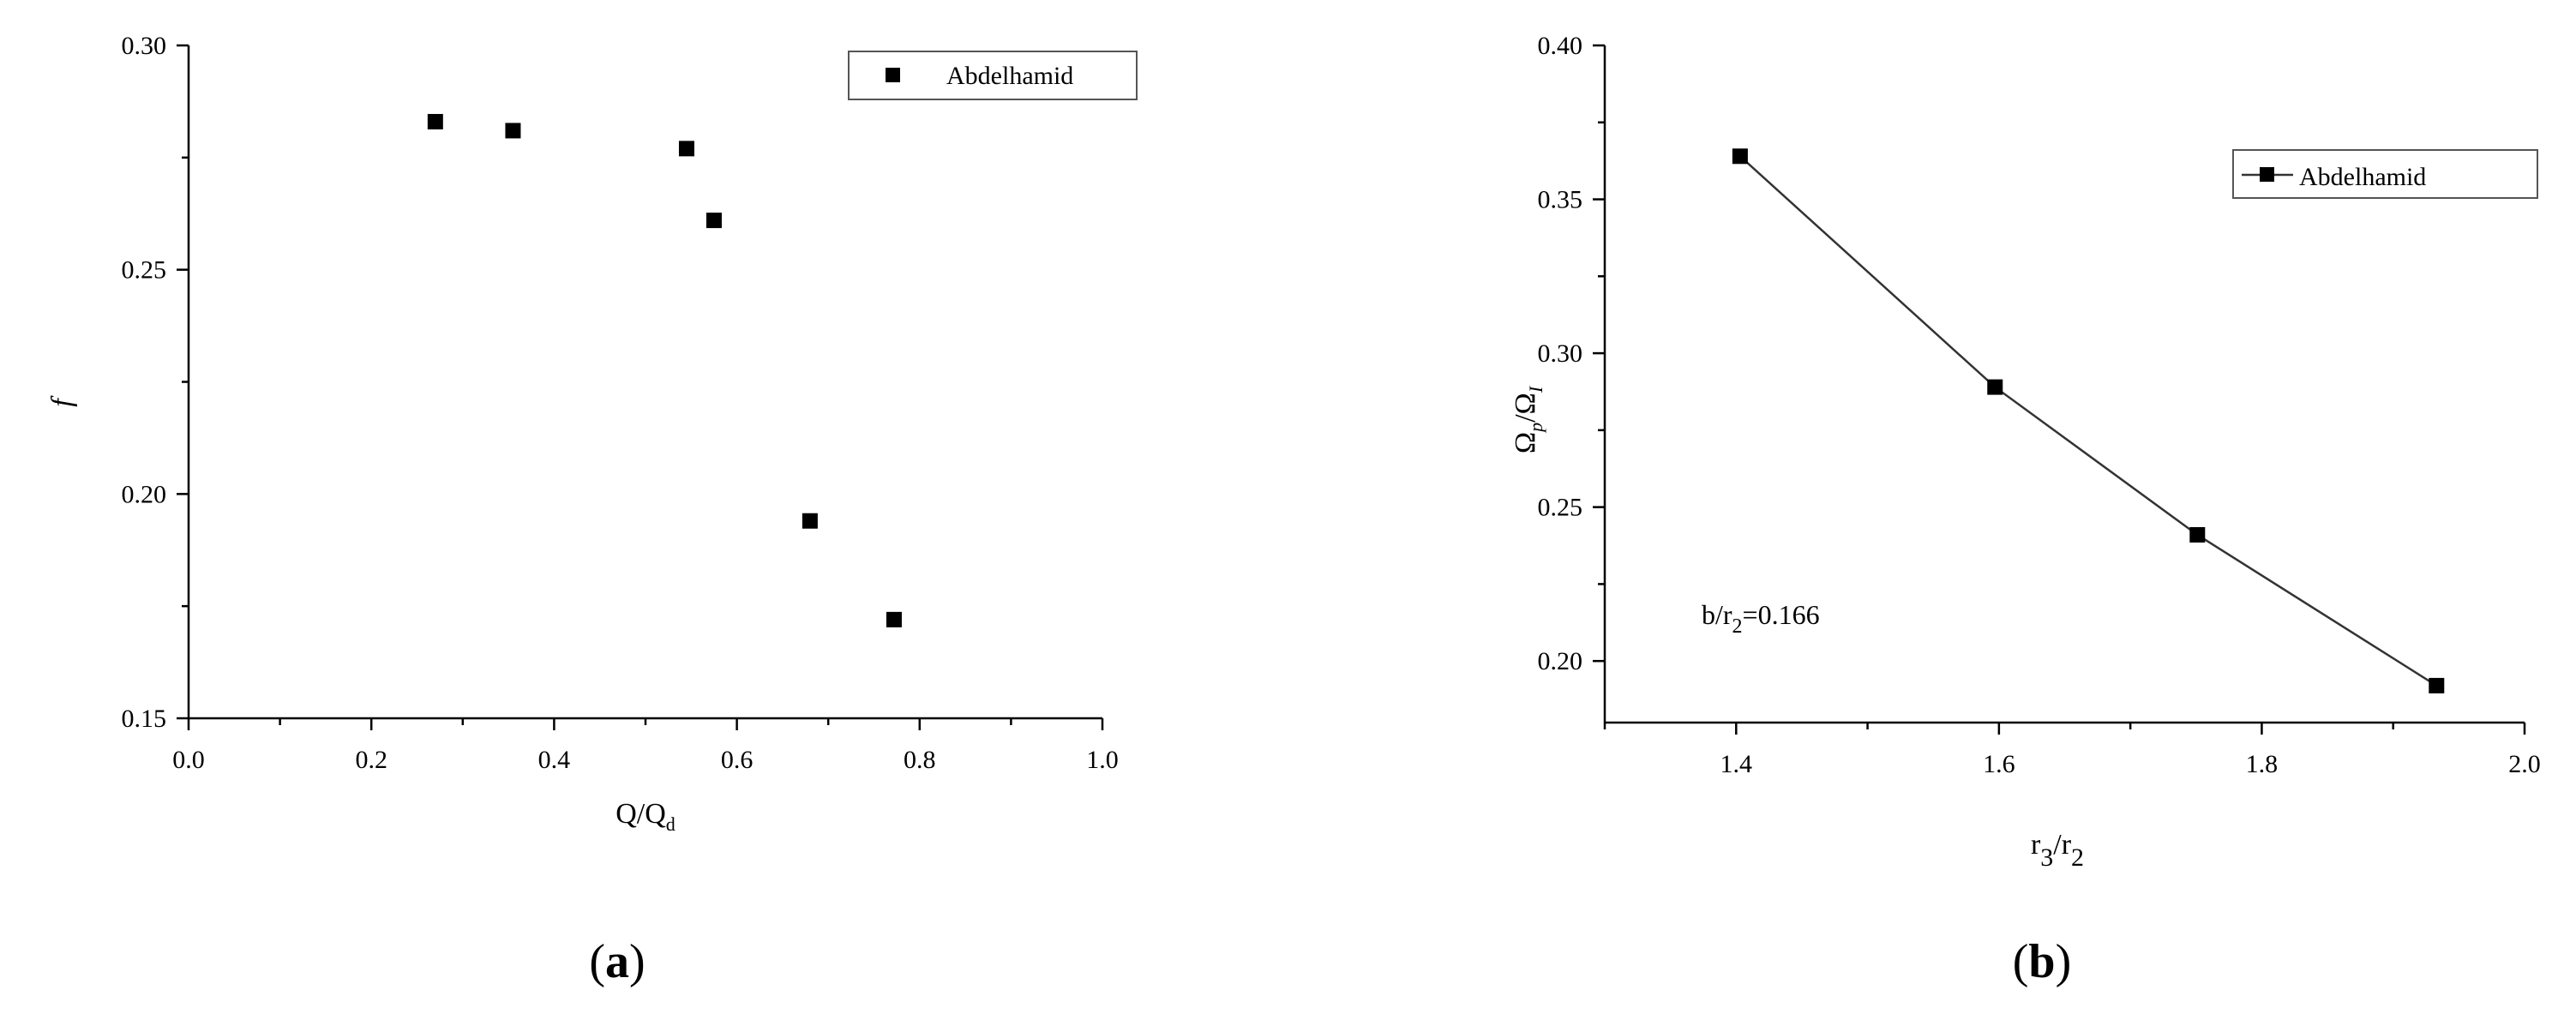 The height and width of the screenshot is (1014, 2576). Describe the element at coordinates (1102, 760) in the screenshot. I see `chart-a-x-tick-label: 1.0` at that location.